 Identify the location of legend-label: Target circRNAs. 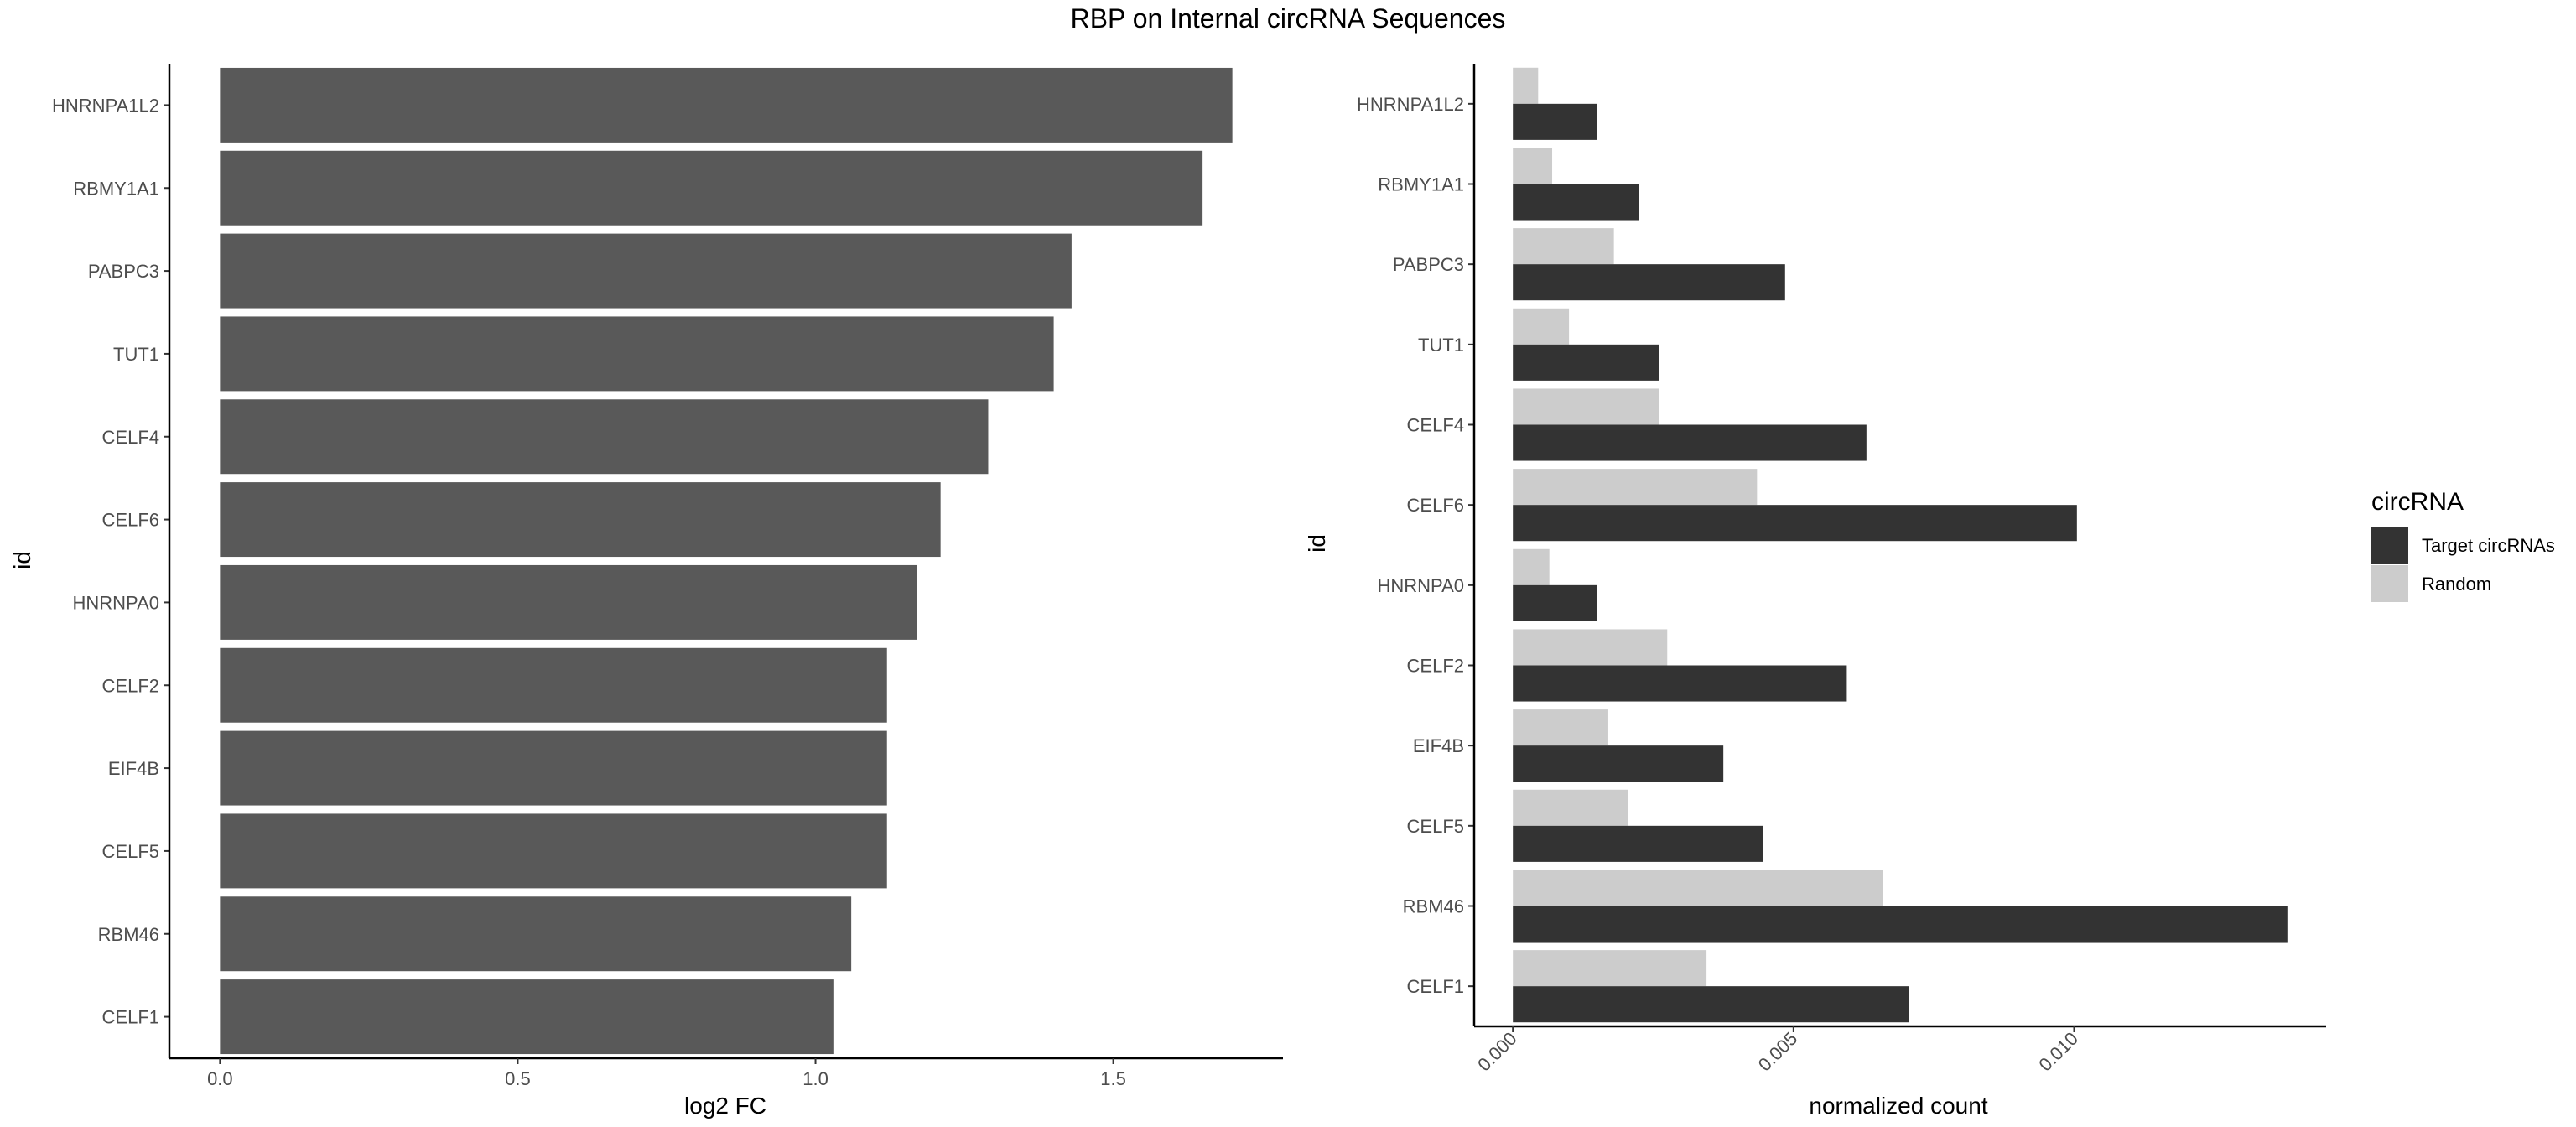
(2488, 545).